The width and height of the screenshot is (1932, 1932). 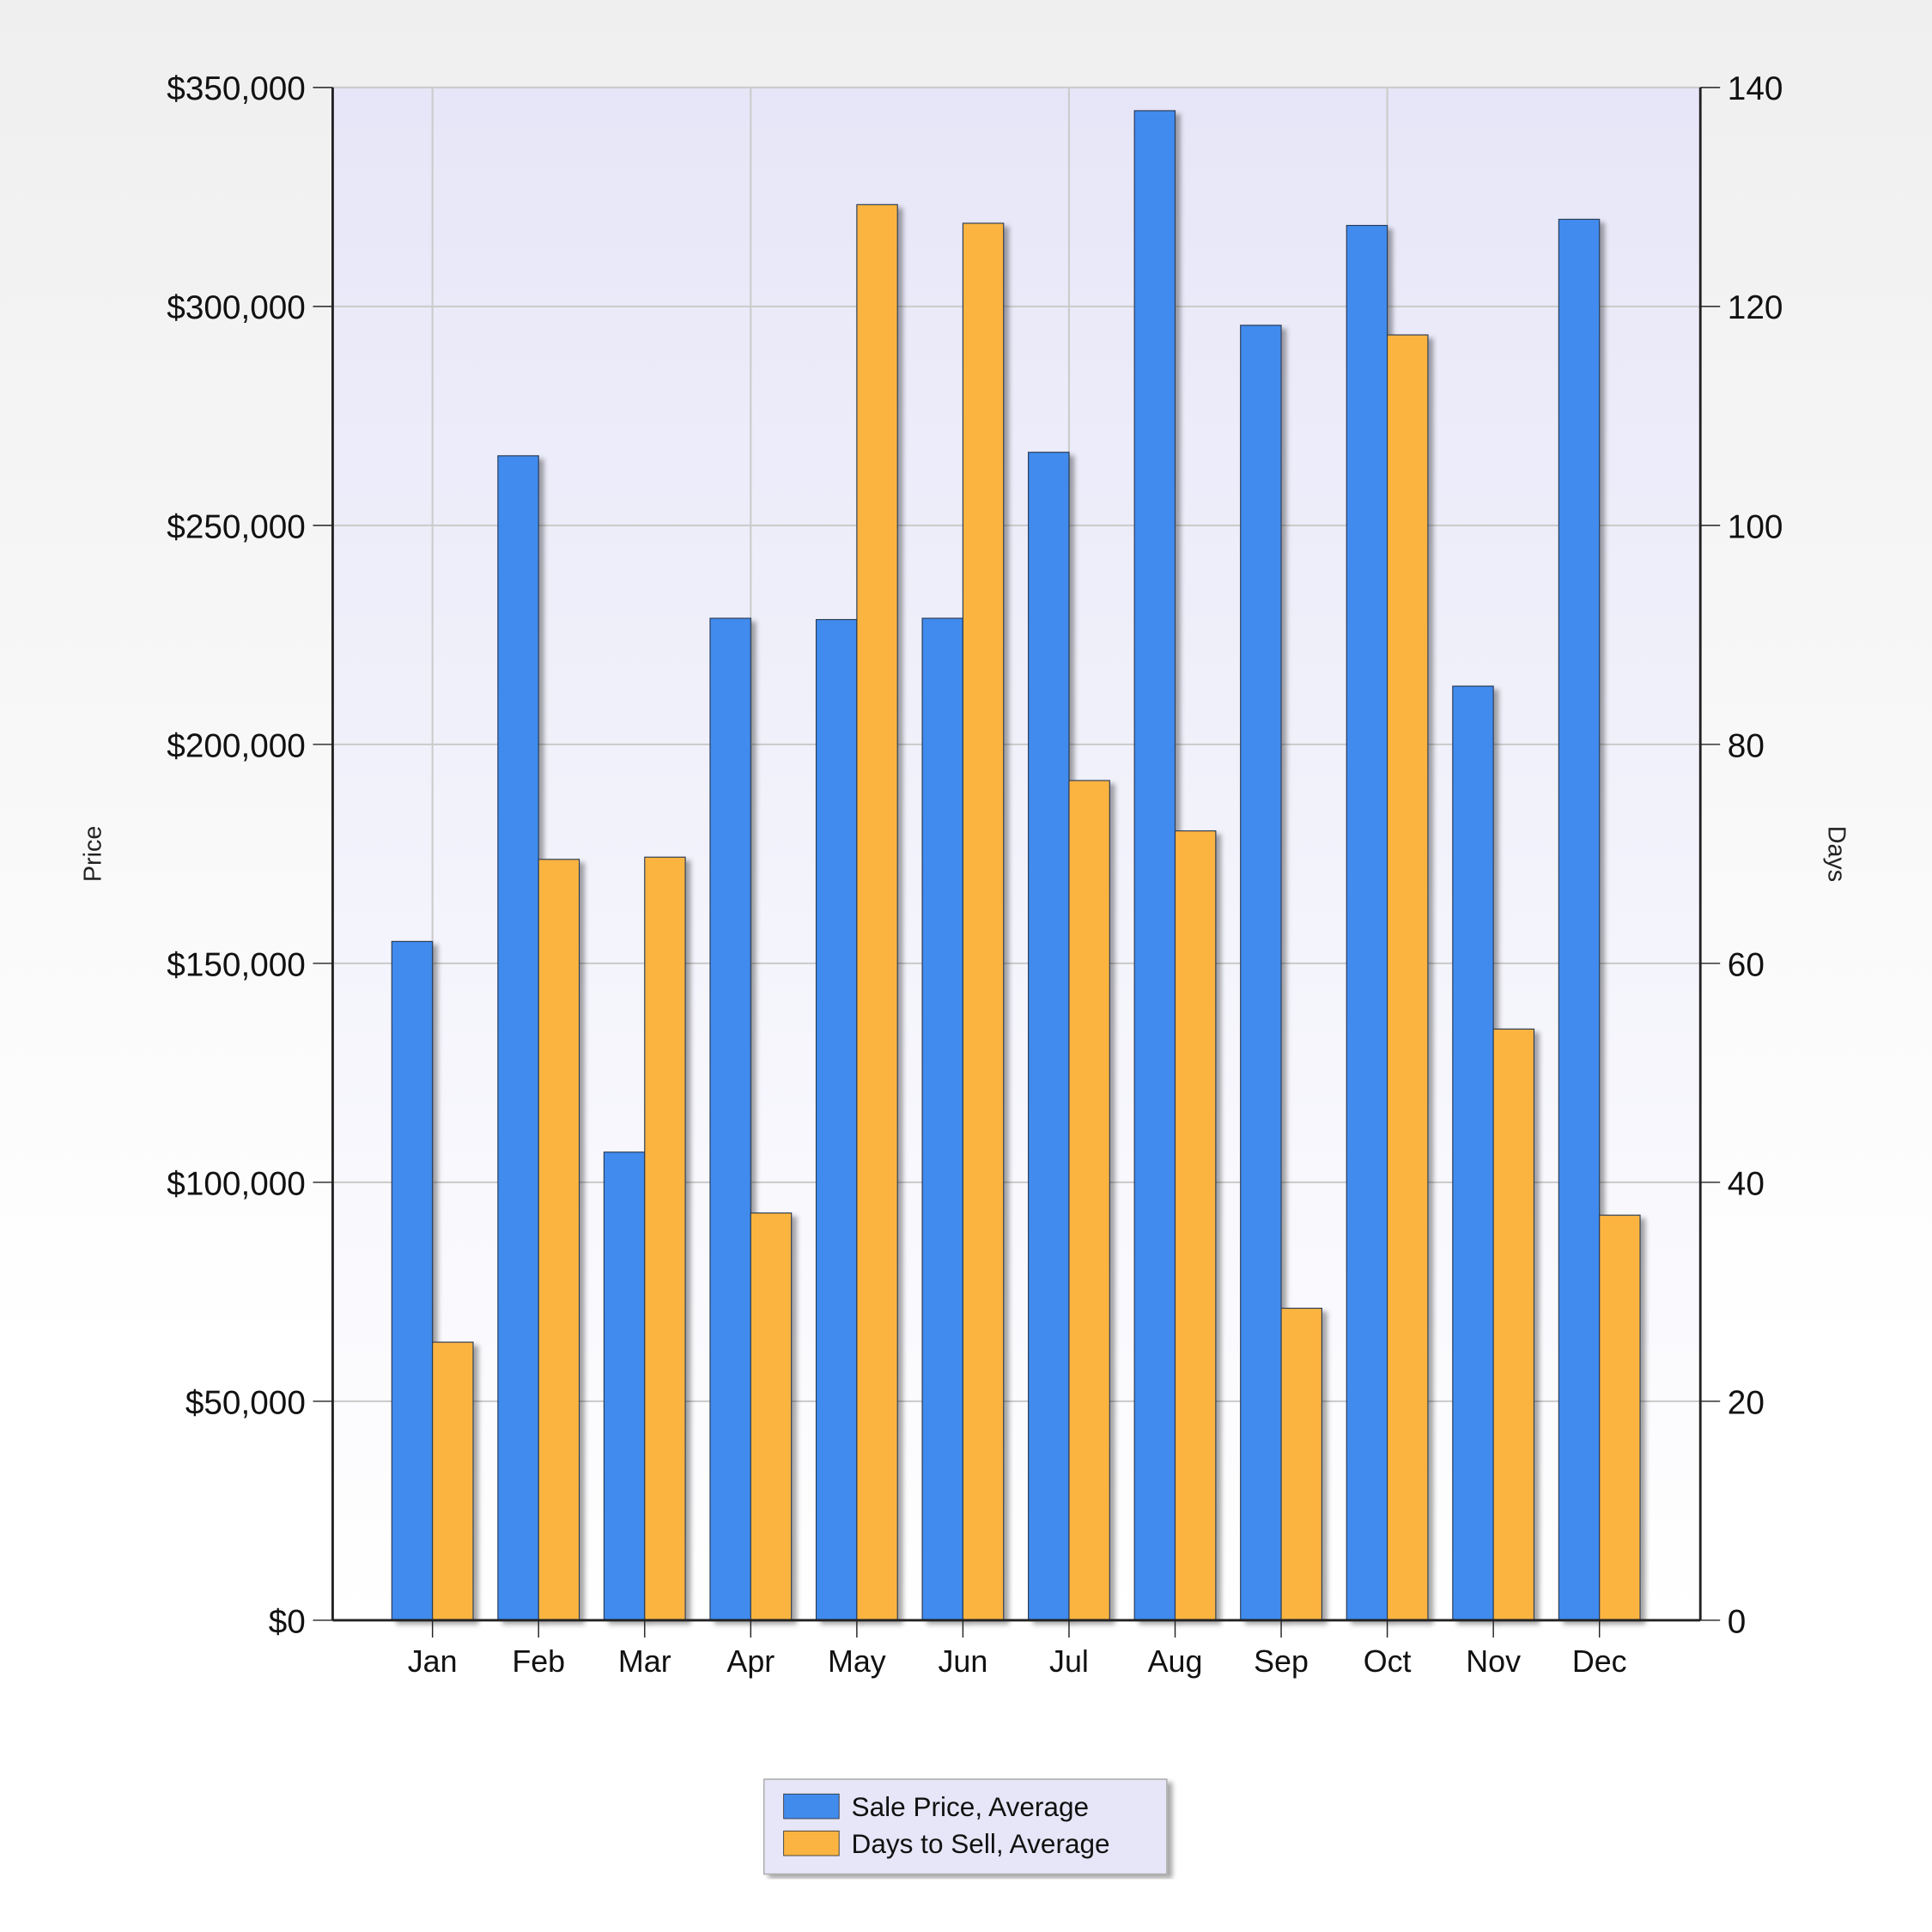 I want to click on x-tick-label: Feb, so click(x=538, y=1661).